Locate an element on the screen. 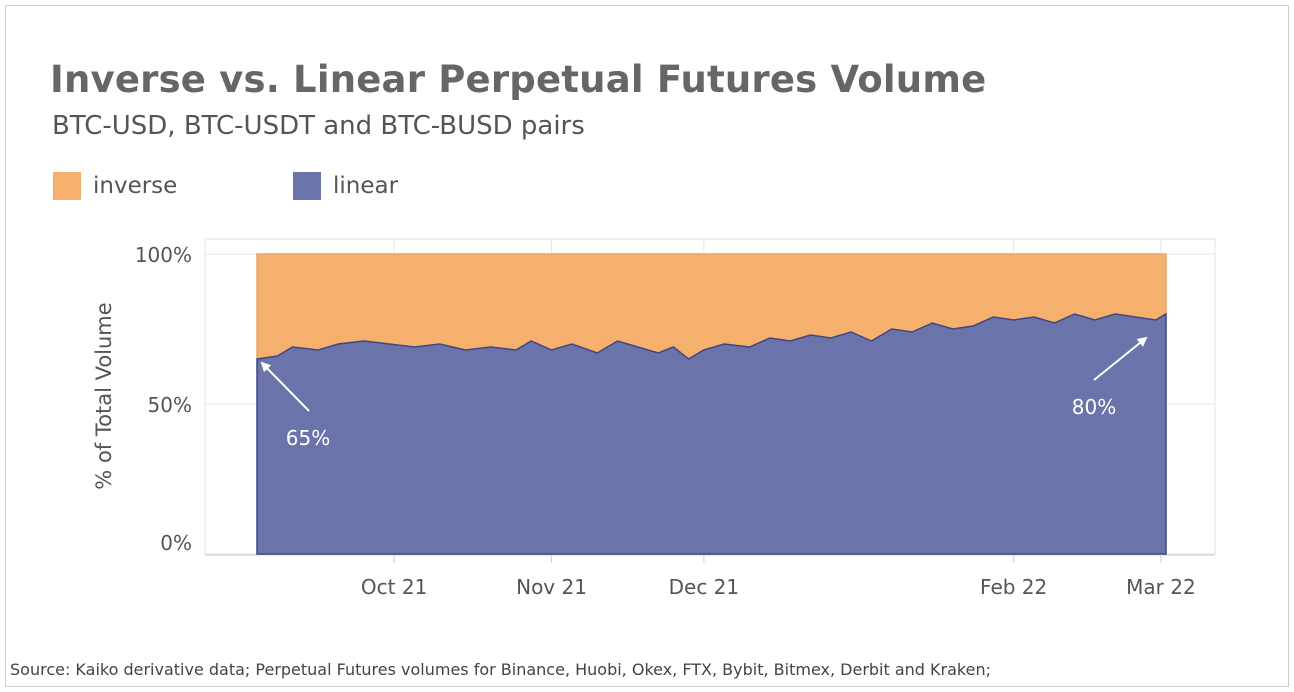 The image size is (1294, 692). y-tick-label: 100% is located at coordinates (163, 255).